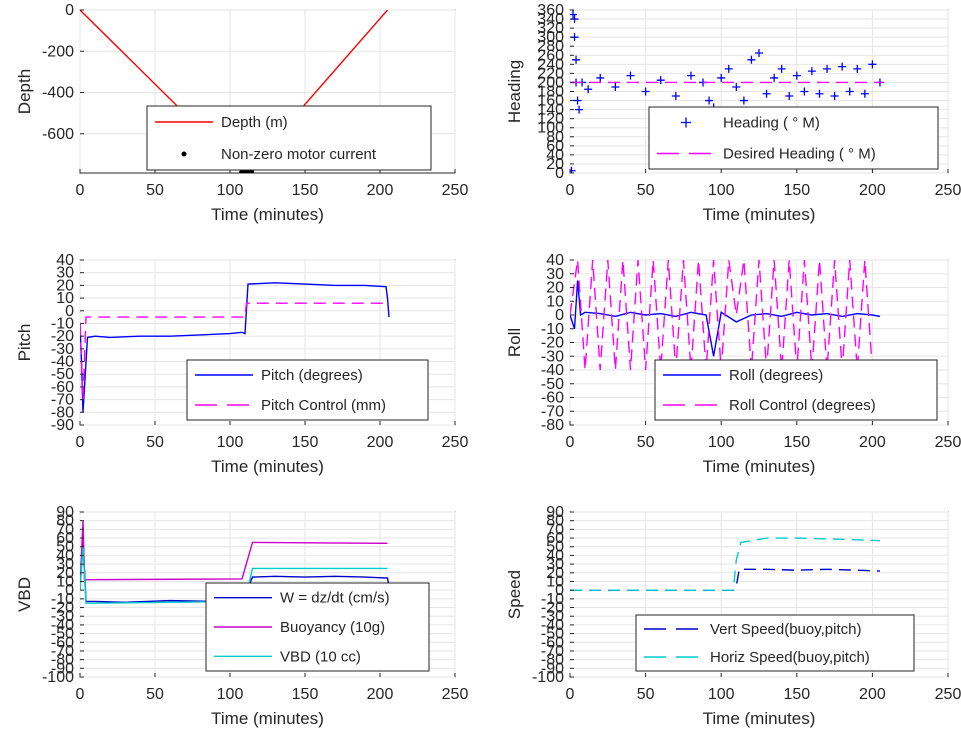 This screenshot has width=961, height=736. Describe the element at coordinates (555, 529) in the screenshot. I see `y-tick-label: 70` at that location.